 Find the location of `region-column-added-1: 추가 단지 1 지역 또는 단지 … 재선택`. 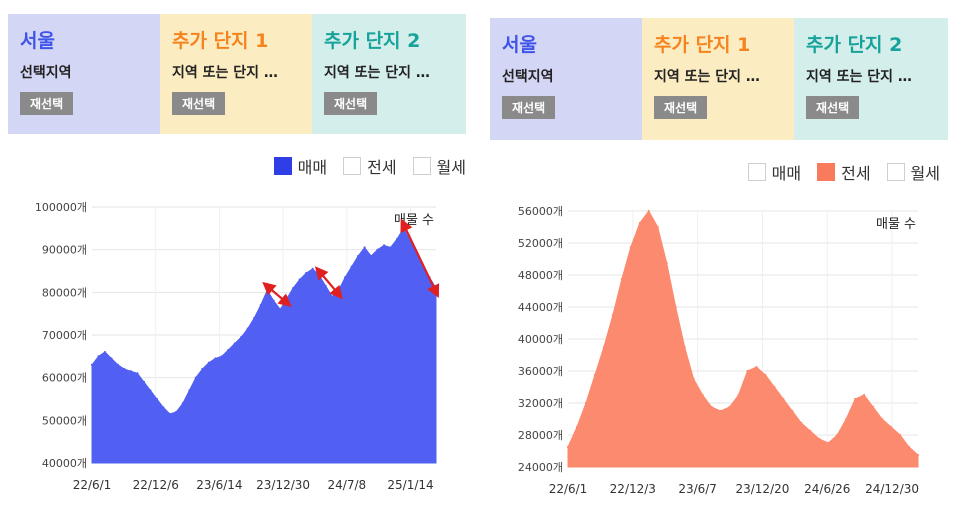

region-column-added-1: 추가 단지 1 지역 또는 단지 … 재선택 is located at coordinates (236, 74).